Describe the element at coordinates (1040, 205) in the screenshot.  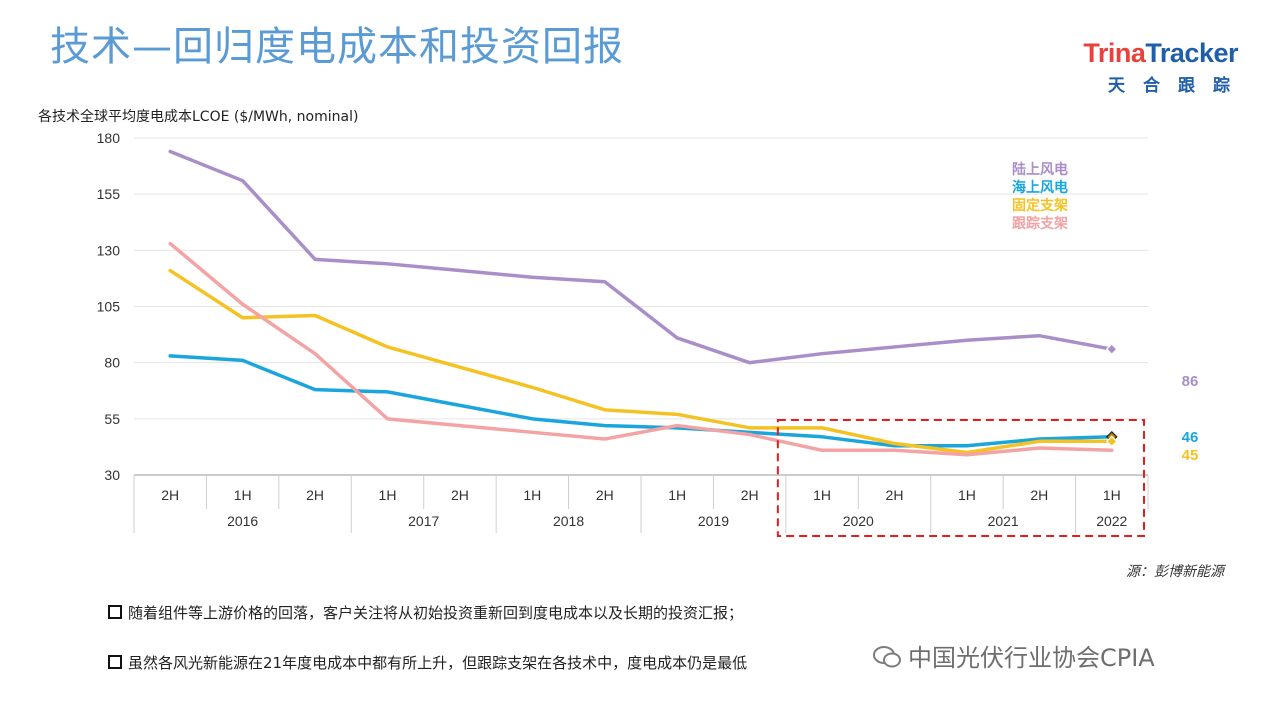
I see `legend-entry: 固定支架` at that location.